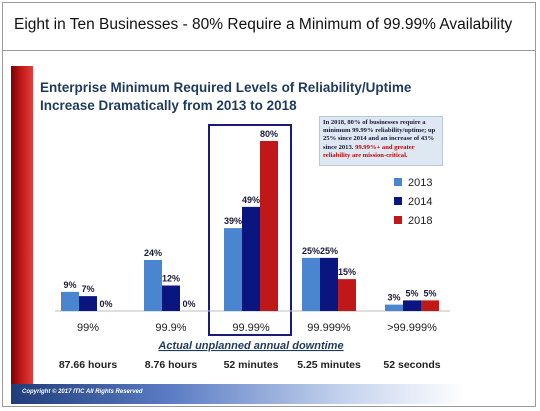  What do you see at coordinates (398, 201) in the screenshot?
I see `legend-swatch-2014` at bounding box center [398, 201].